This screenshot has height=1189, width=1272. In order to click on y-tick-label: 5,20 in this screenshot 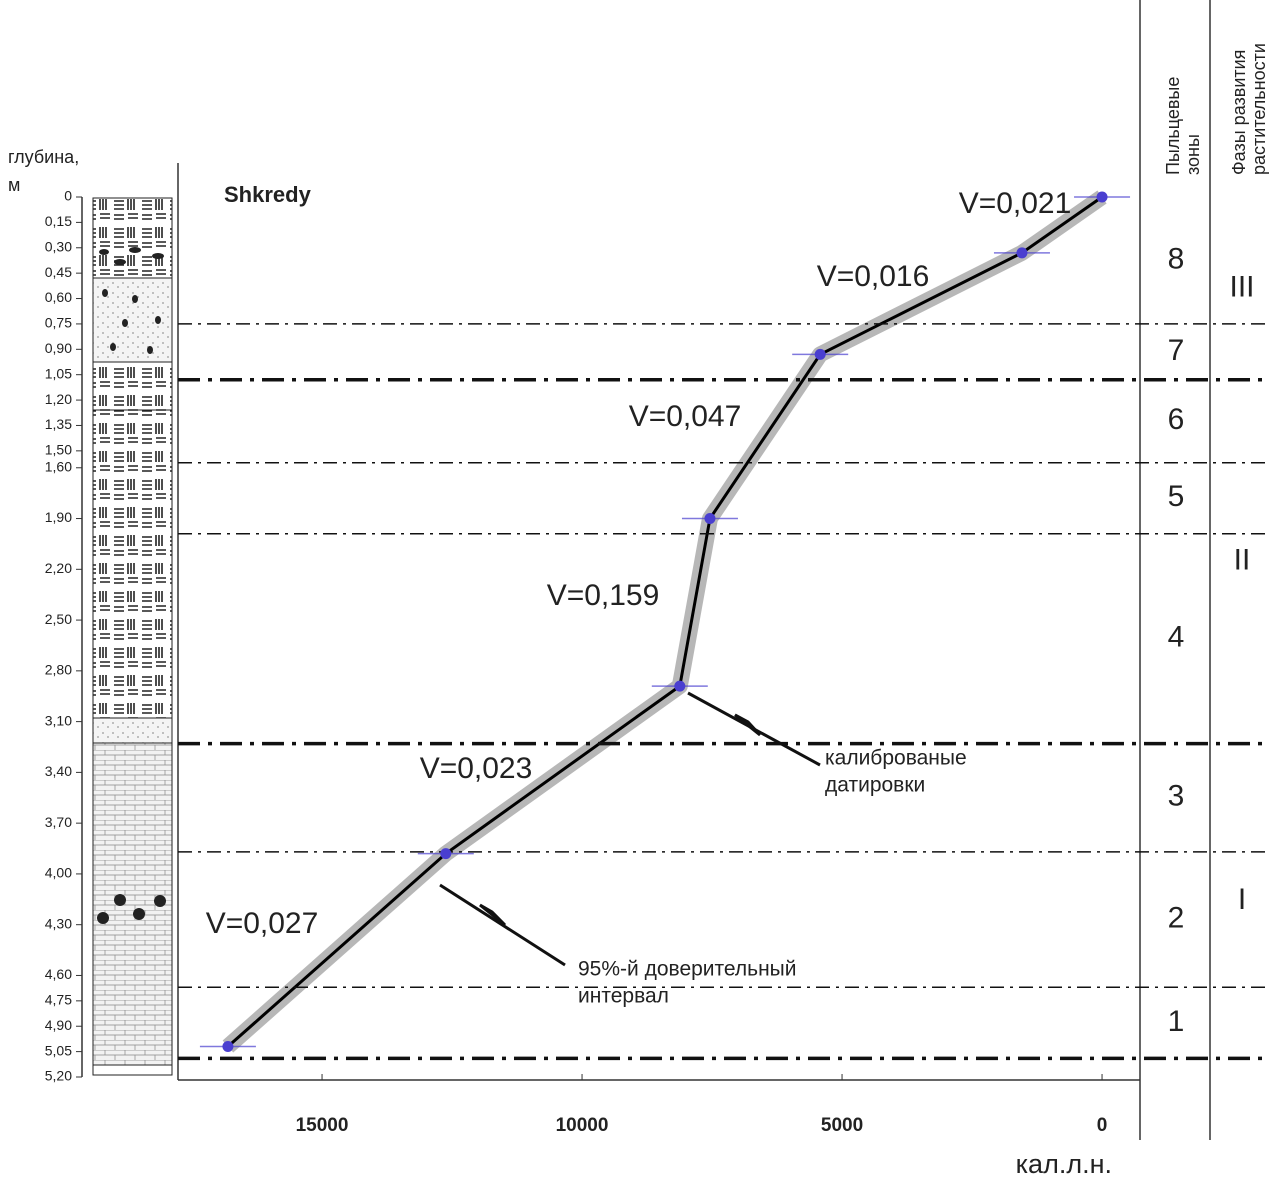, I will do `click(58, 1076)`.